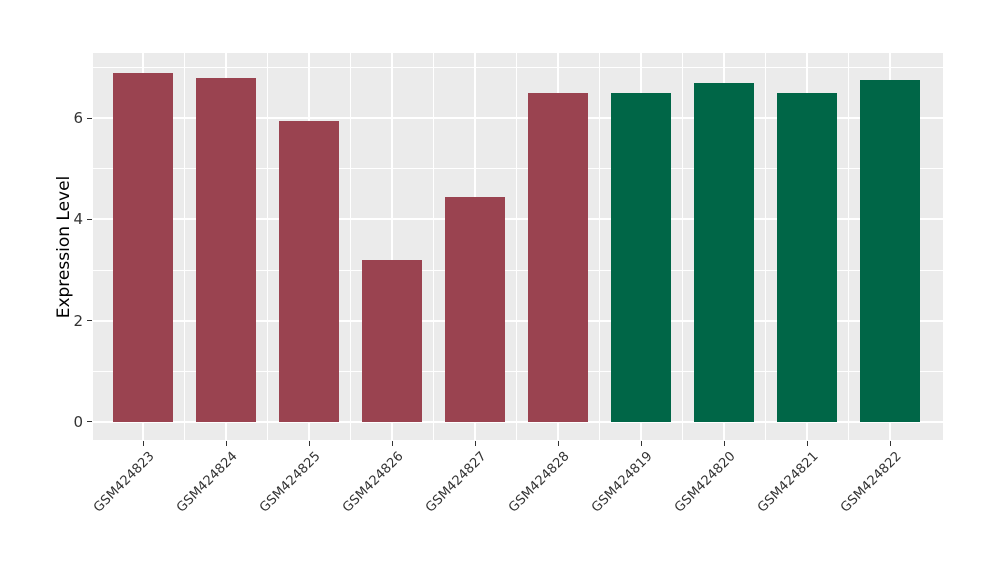 The width and height of the screenshot is (1000, 580). What do you see at coordinates (475, 309) in the screenshot?
I see `bar-GSM424827` at bounding box center [475, 309].